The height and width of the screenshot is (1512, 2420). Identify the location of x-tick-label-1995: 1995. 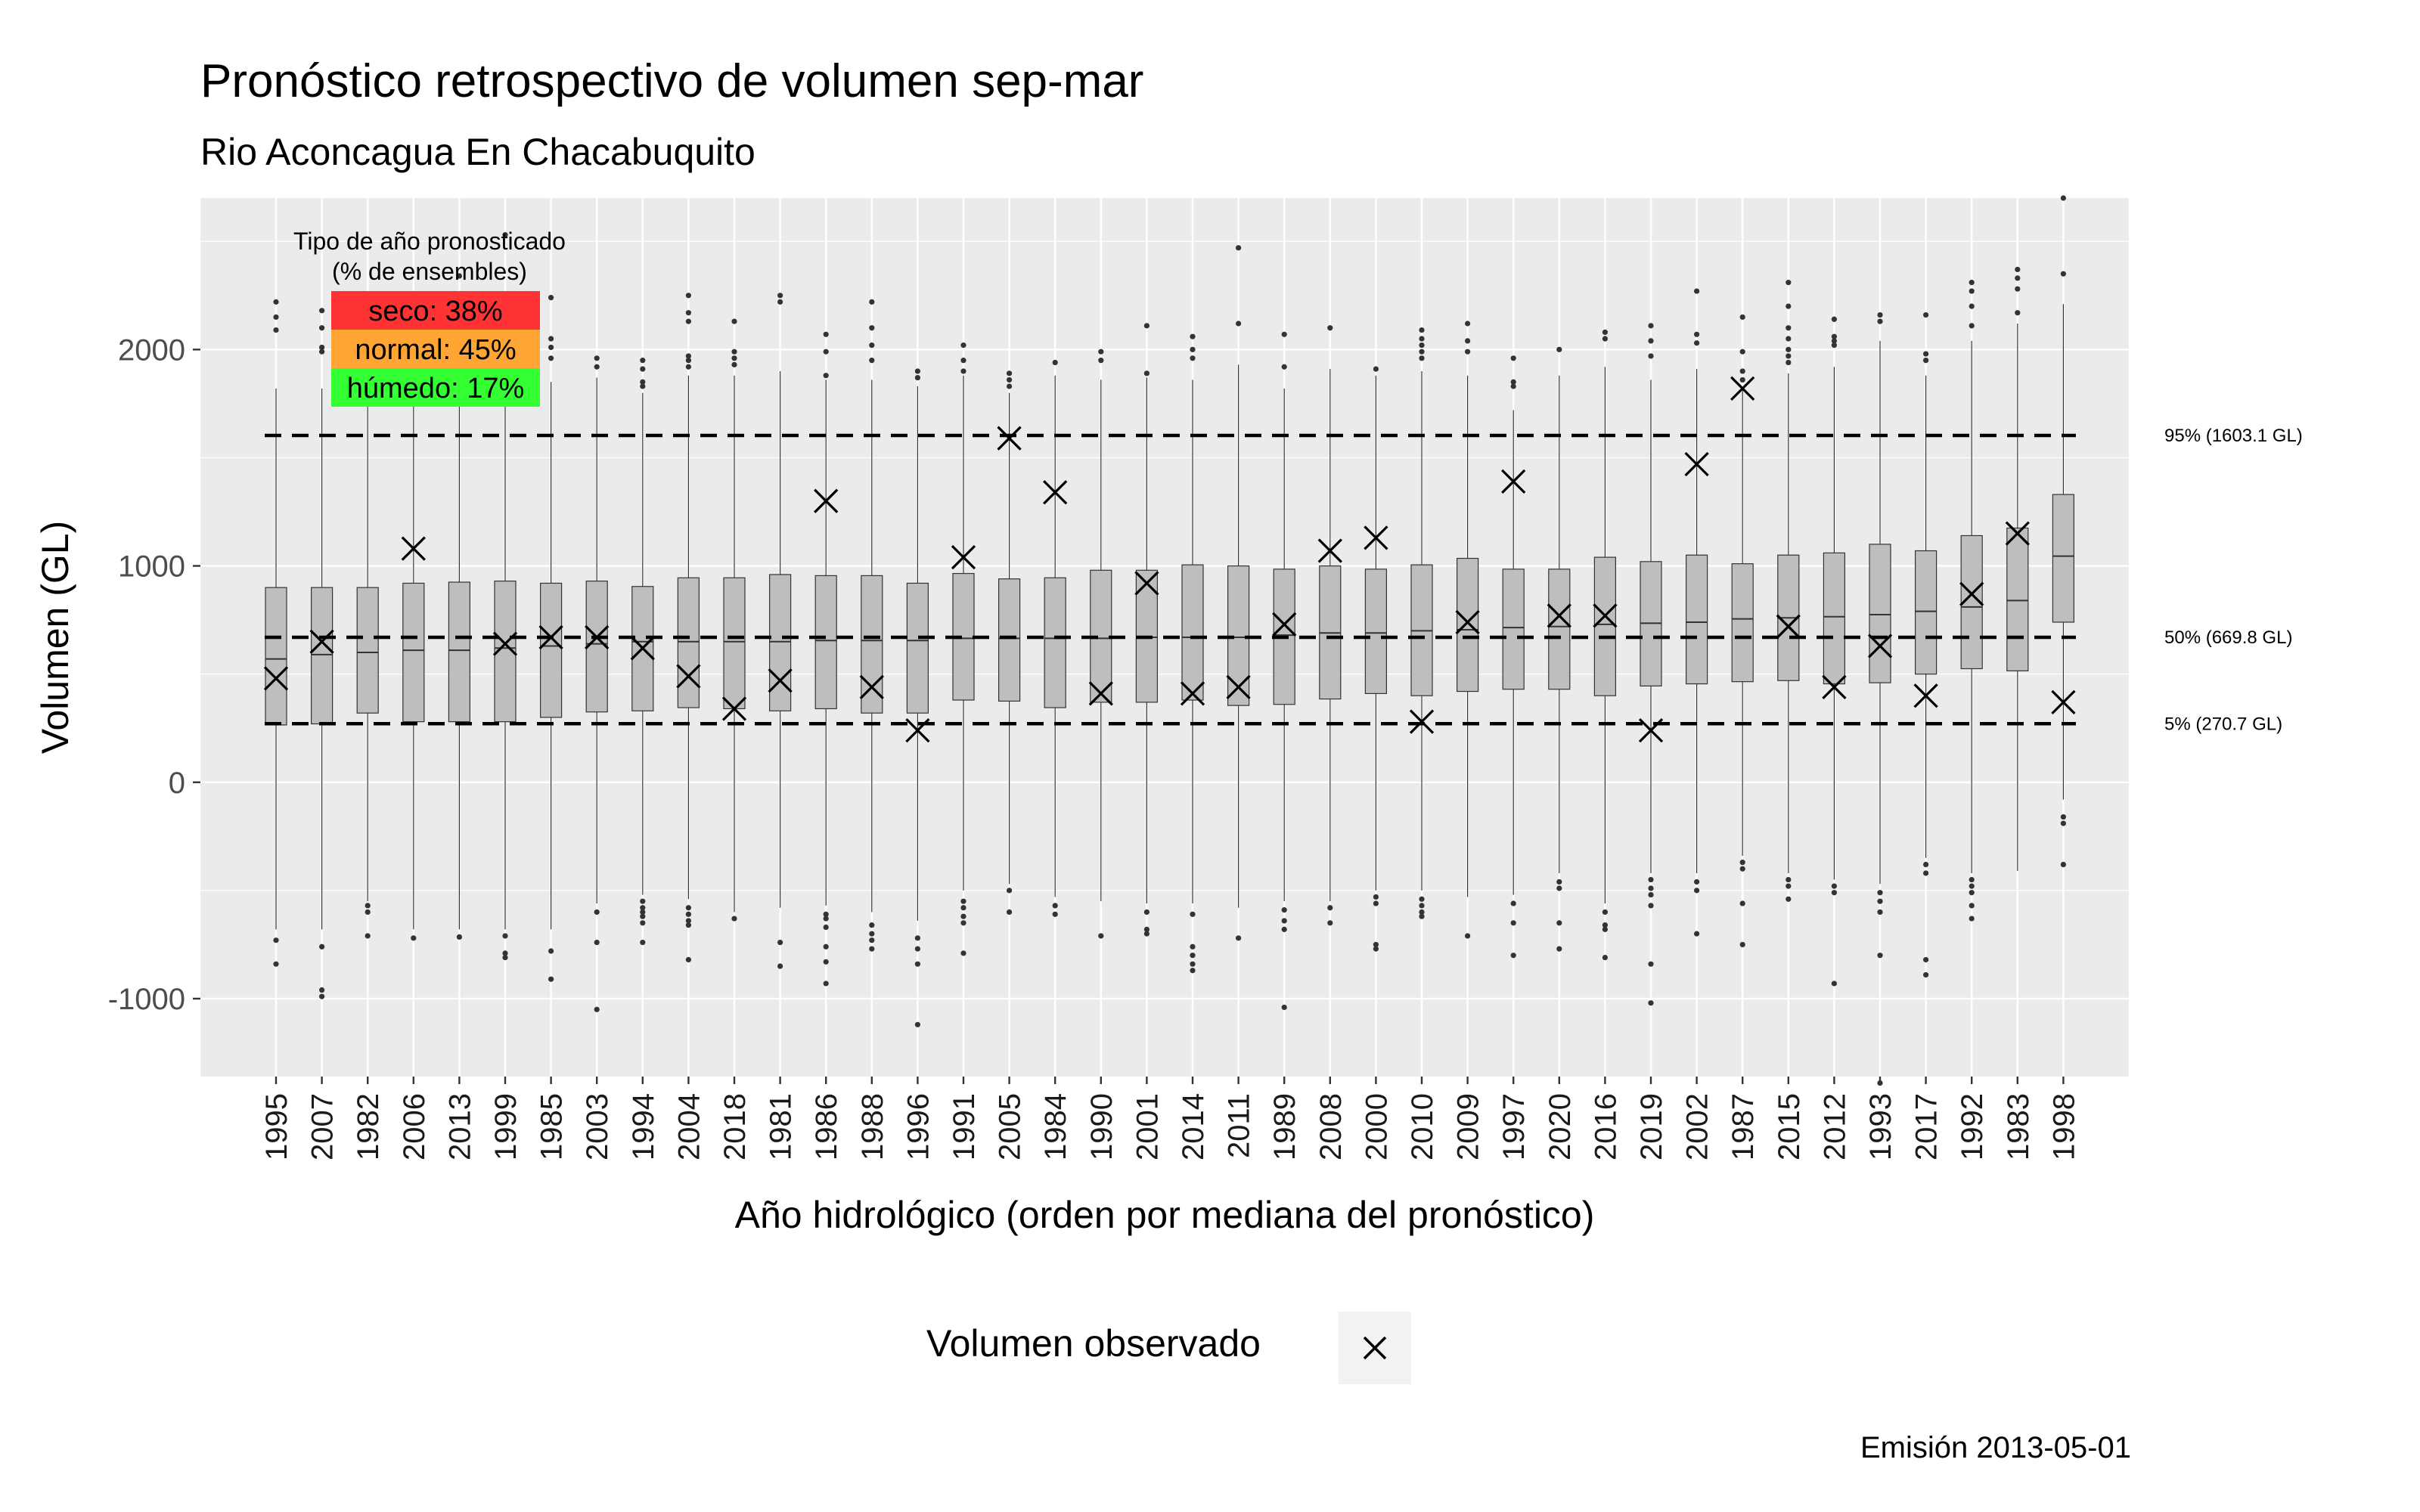
(276, 1126).